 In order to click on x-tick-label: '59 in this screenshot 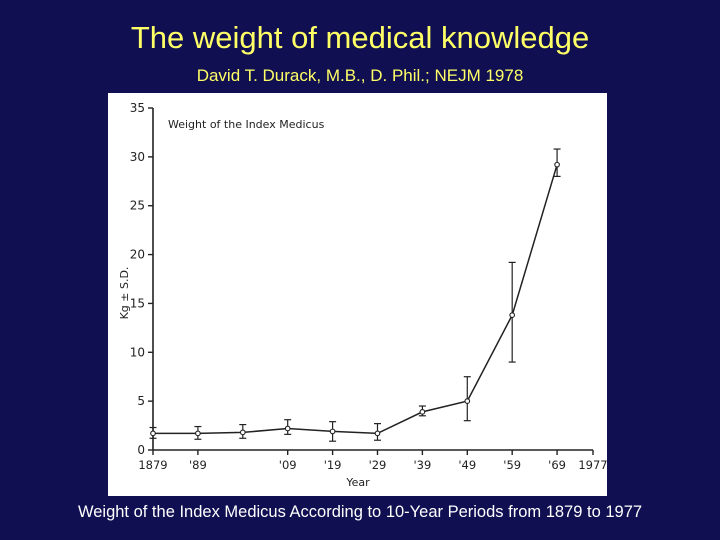, I will do `click(512, 465)`.